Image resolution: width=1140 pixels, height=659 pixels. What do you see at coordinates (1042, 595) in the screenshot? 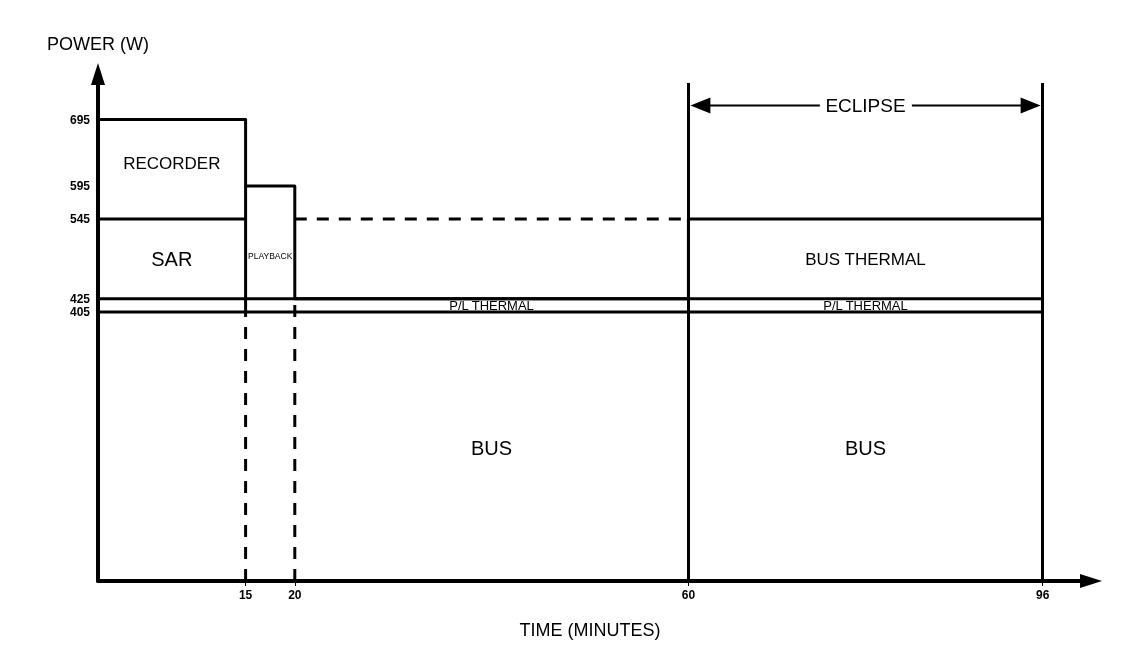
I see `x-tick-label: 96` at bounding box center [1042, 595].